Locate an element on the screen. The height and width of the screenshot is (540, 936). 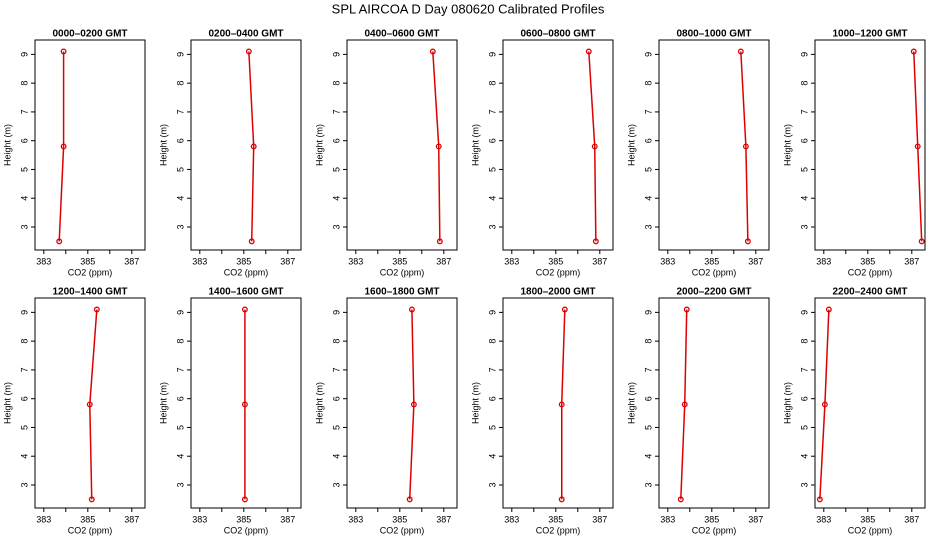
y-tick-label: 4 is located at coordinates (180, 456).